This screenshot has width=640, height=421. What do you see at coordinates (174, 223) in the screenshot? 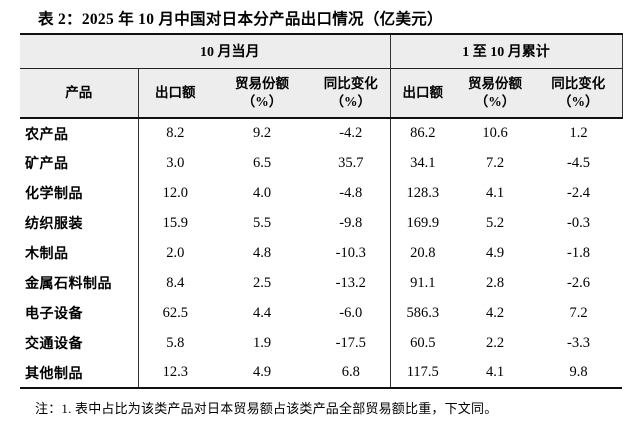
I see `cell-month-export: 15.9` at bounding box center [174, 223].